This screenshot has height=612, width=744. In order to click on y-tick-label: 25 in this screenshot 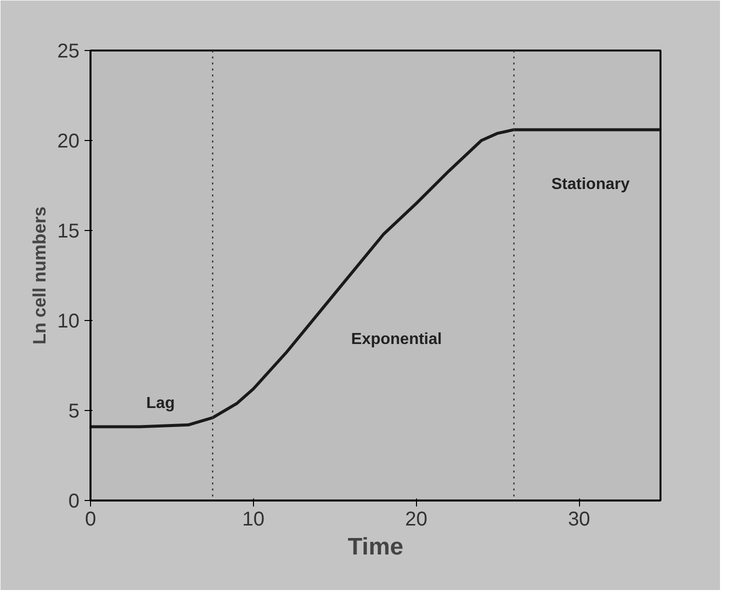, I will do `click(68, 51)`.